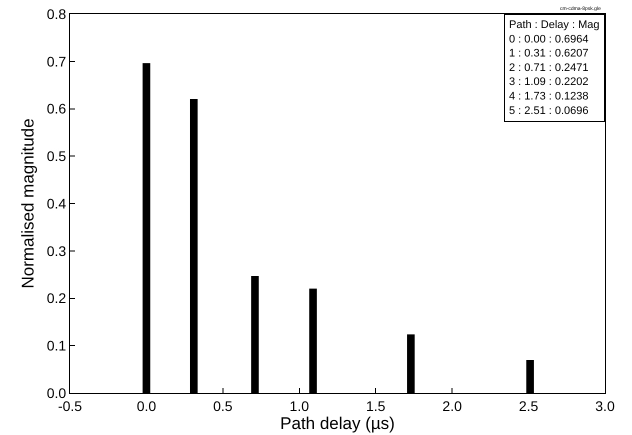  What do you see at coordinates (549, 96) in the screenshot?
I see `annotation: 4 : 1.73 : 0.1238` at bounding box center [549, 96].